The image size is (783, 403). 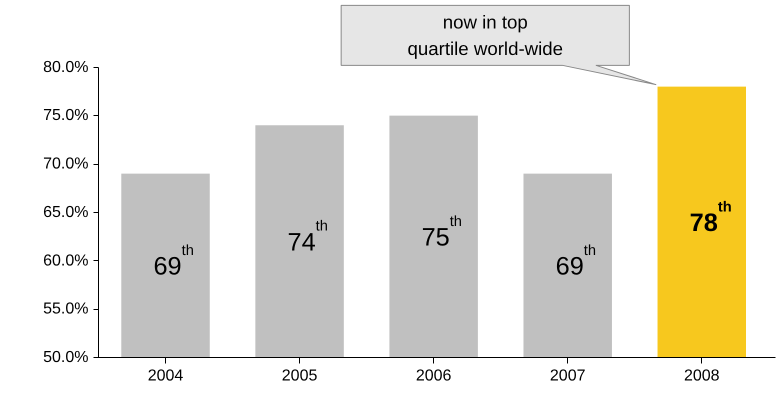 I want to click on y-tick-label: 50.0%, so click(x=66, y=357).